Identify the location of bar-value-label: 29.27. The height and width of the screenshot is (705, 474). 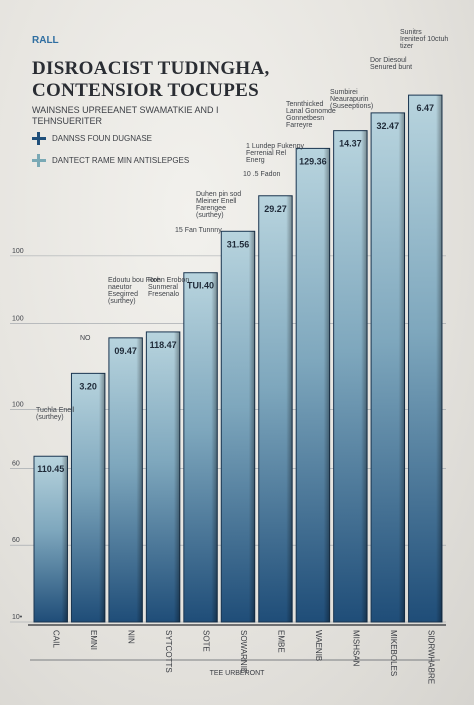
(275, 209).